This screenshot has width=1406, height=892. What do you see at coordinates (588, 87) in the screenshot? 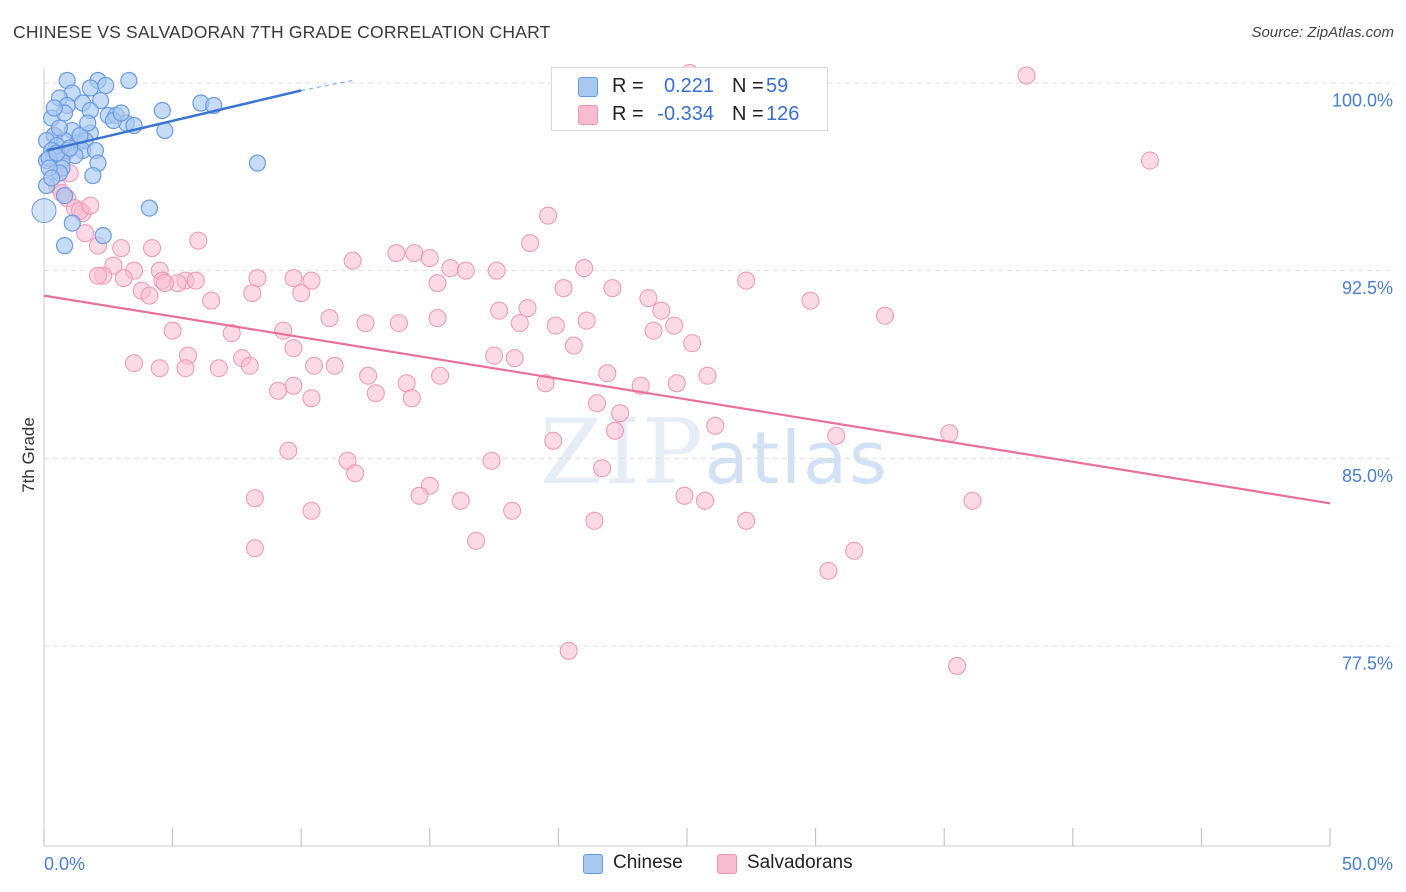
I see `chinese-swatch` at bounding box center [588, 87].